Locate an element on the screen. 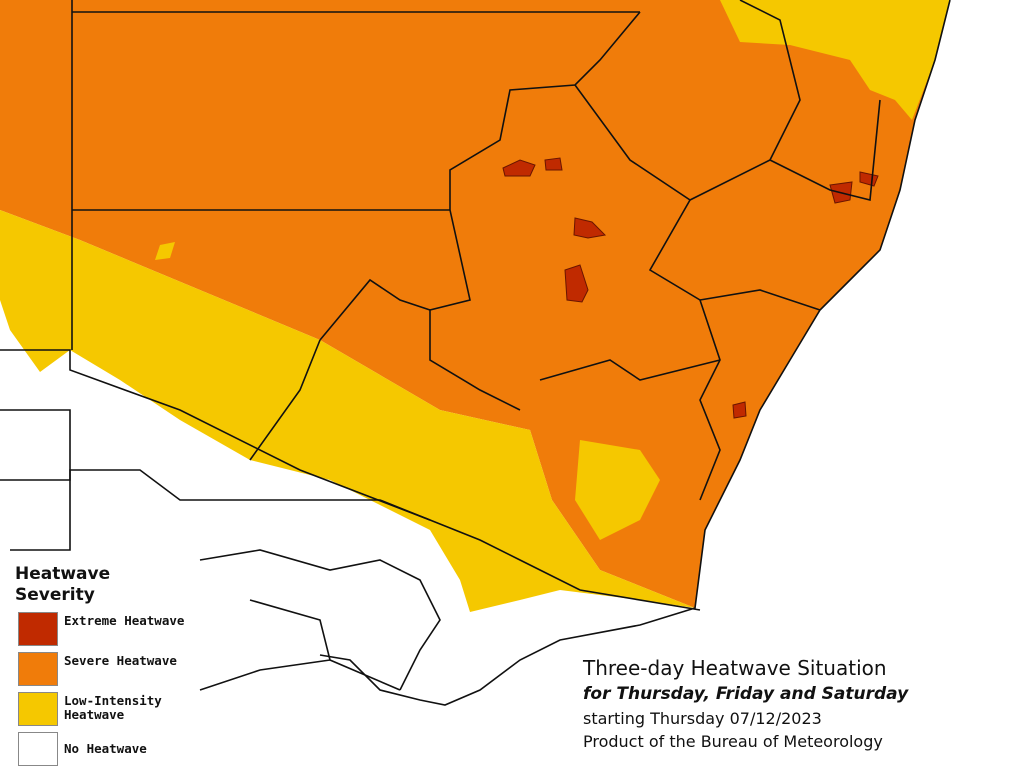 The height and width of the screenshot is (768, 1023). legend-label: Severe Heatwave is located at coordinates (120, 660).